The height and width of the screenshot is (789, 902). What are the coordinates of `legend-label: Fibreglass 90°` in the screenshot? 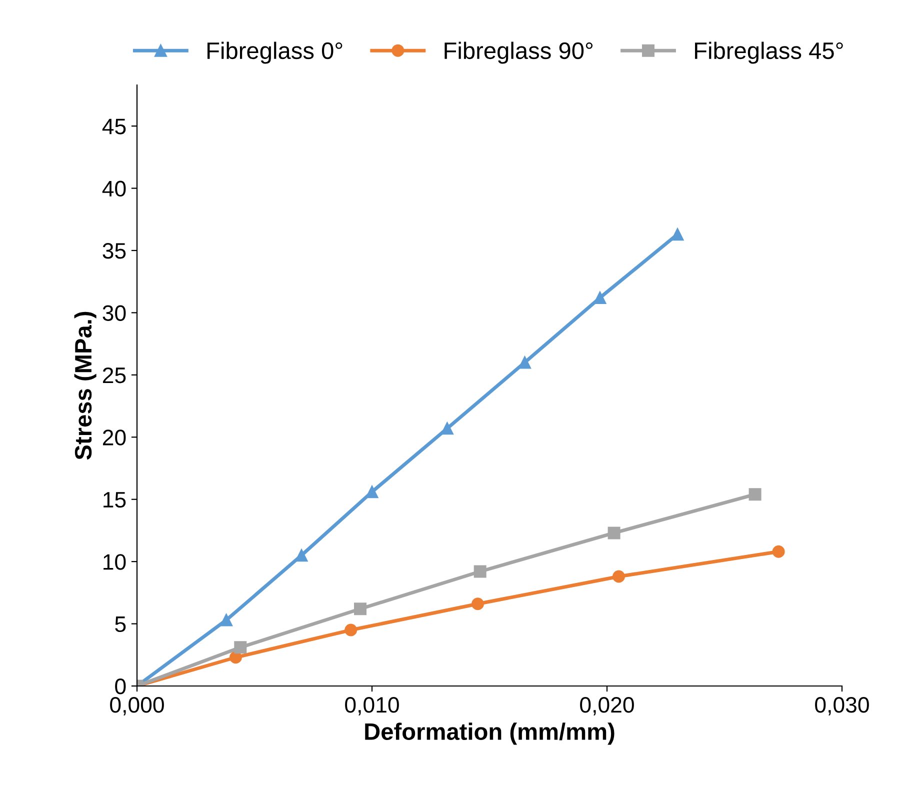 It's located at (518, 53).